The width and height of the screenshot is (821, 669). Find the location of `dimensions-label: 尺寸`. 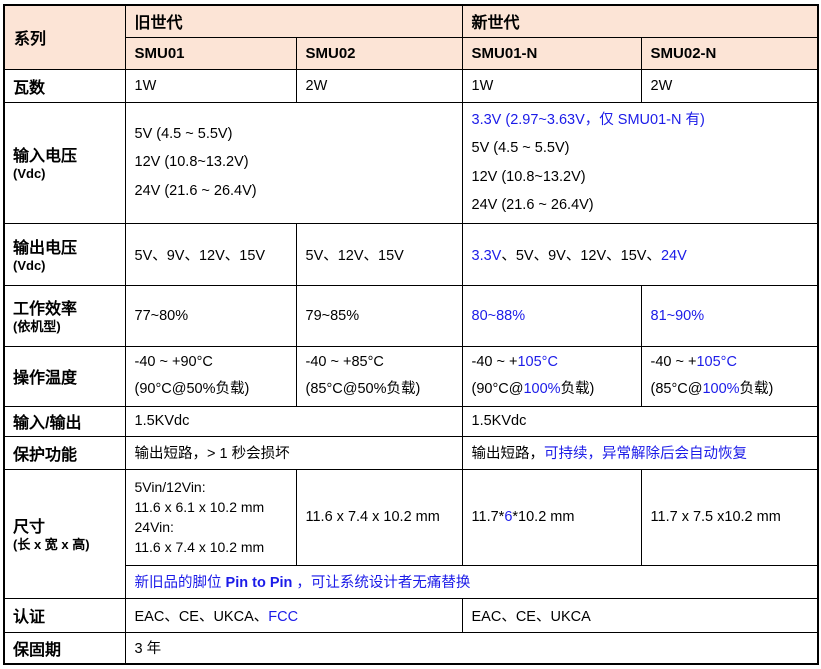

dimensions-label: 尺寸 is located at coordinates (29, 528).